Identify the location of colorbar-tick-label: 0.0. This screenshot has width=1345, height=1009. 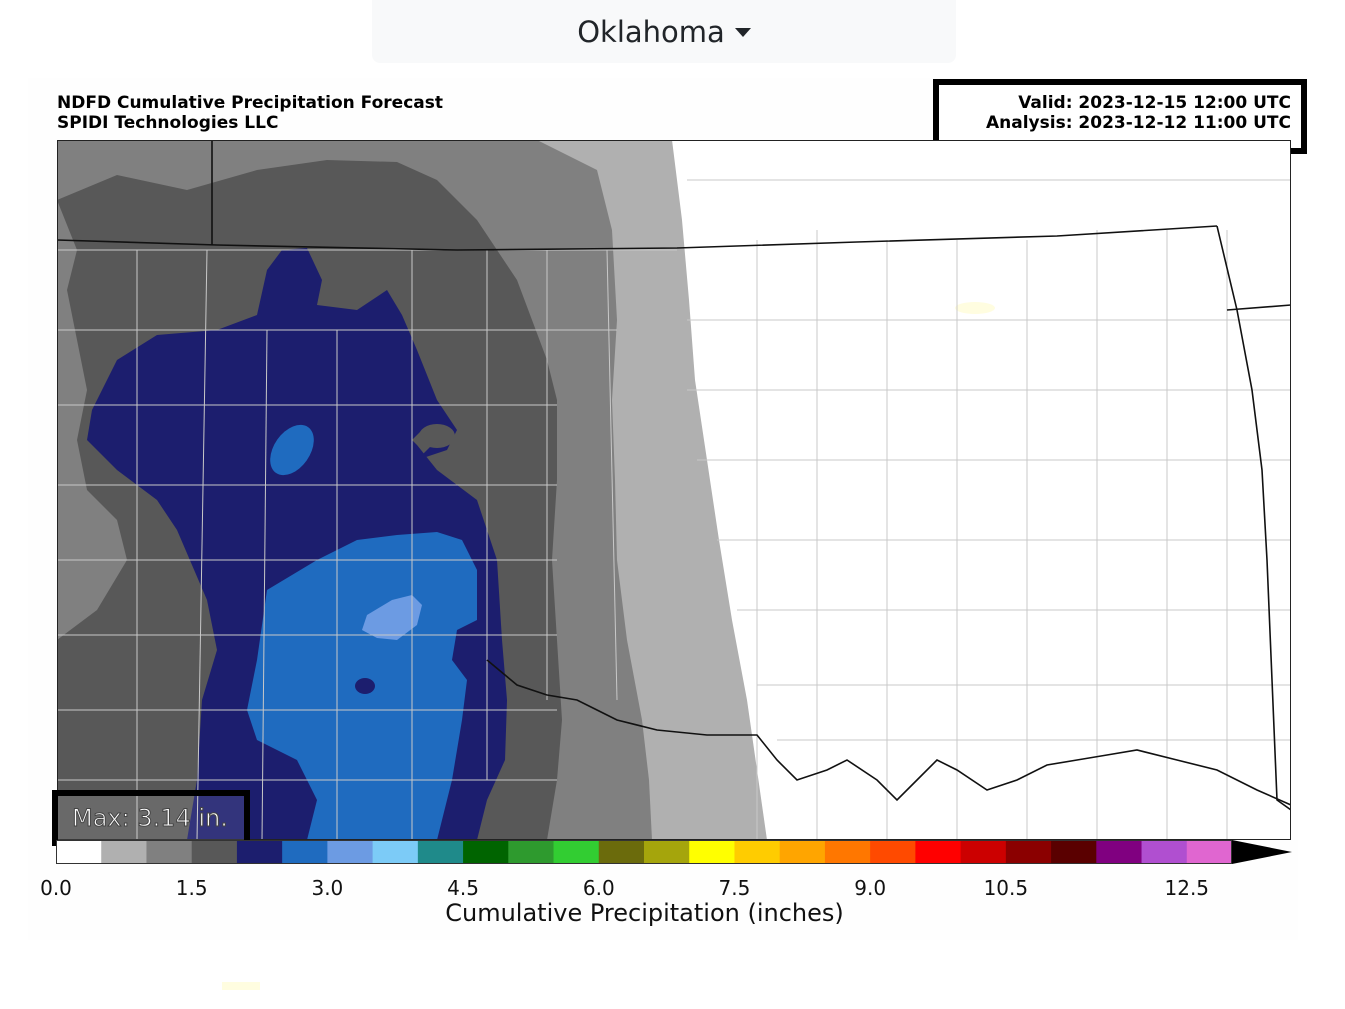
(56, 888).